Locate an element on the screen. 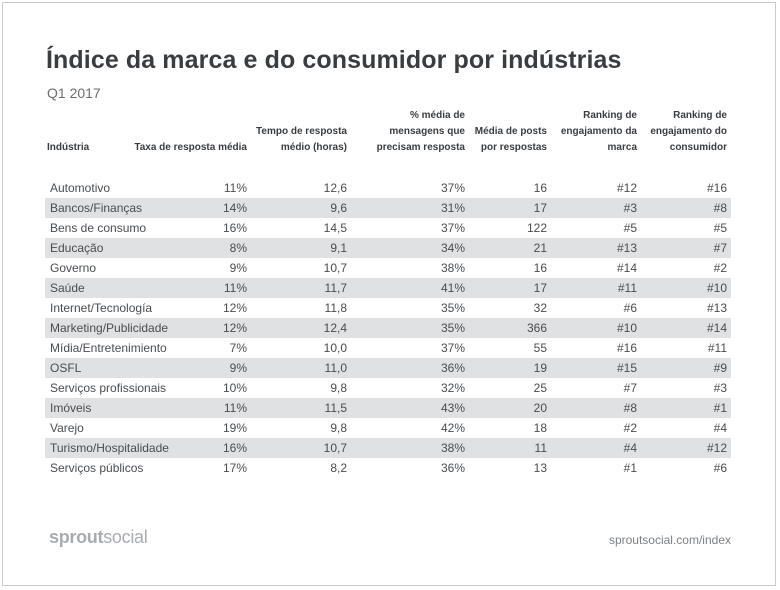 The width and height of the screenshot is (780, 590). table-cell: 34% is located at coordinates (410, 248).